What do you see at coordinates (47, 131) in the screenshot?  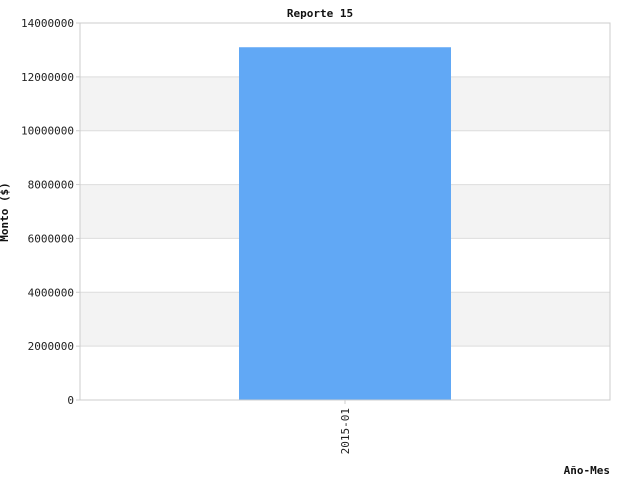 I see `y-tick-label: 10000000` at bounding box center [47, 131].